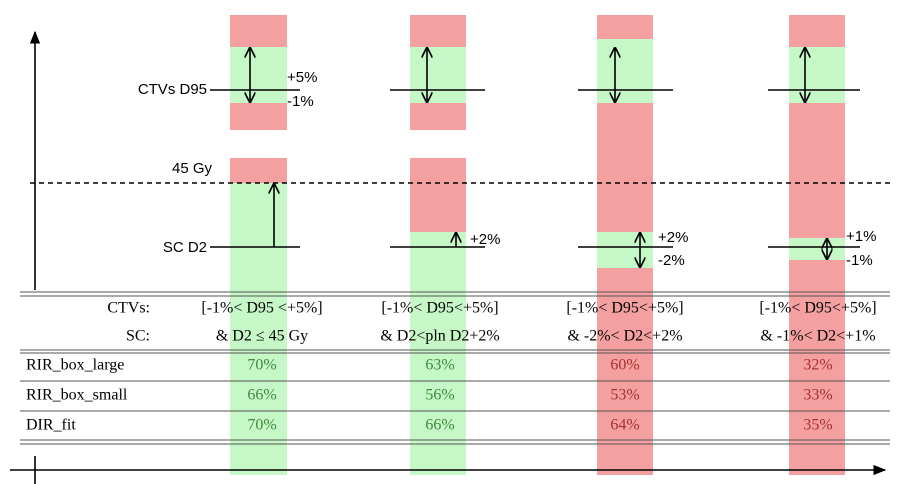 Image resolution: width=909 pixels, height=484 pixels. I want to click on column-condition: & D2 ≤ 45 Gy, so click(262, 336).